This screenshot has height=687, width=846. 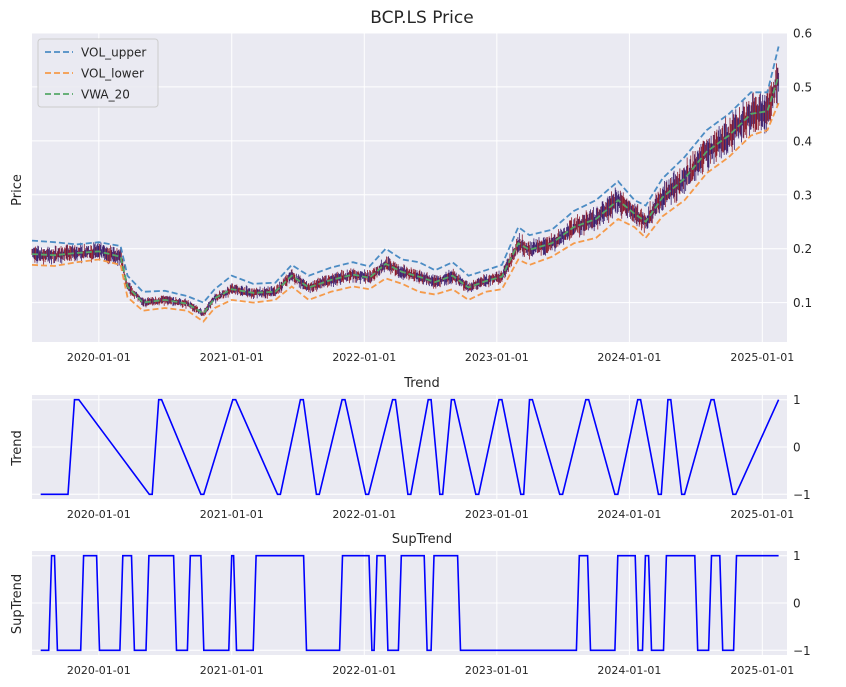 I want to click on trend-y-tick-0: −1, so click(x=802, y=495).